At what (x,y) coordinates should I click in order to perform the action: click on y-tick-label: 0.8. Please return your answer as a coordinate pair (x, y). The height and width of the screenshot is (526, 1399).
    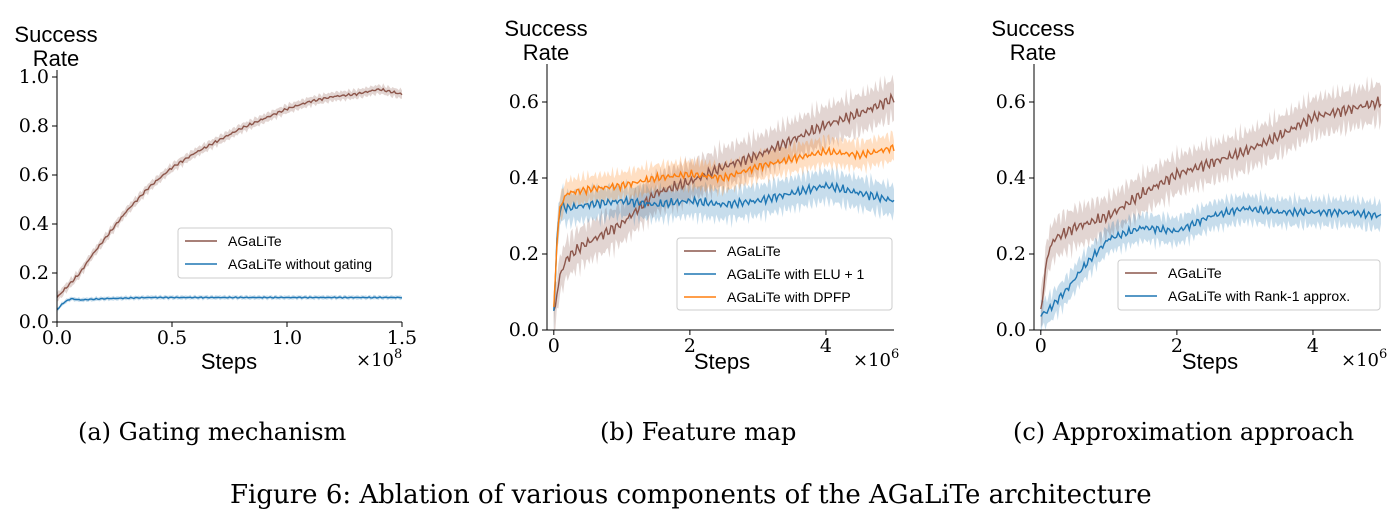
    Looking at the image, I should click on (34, 126).